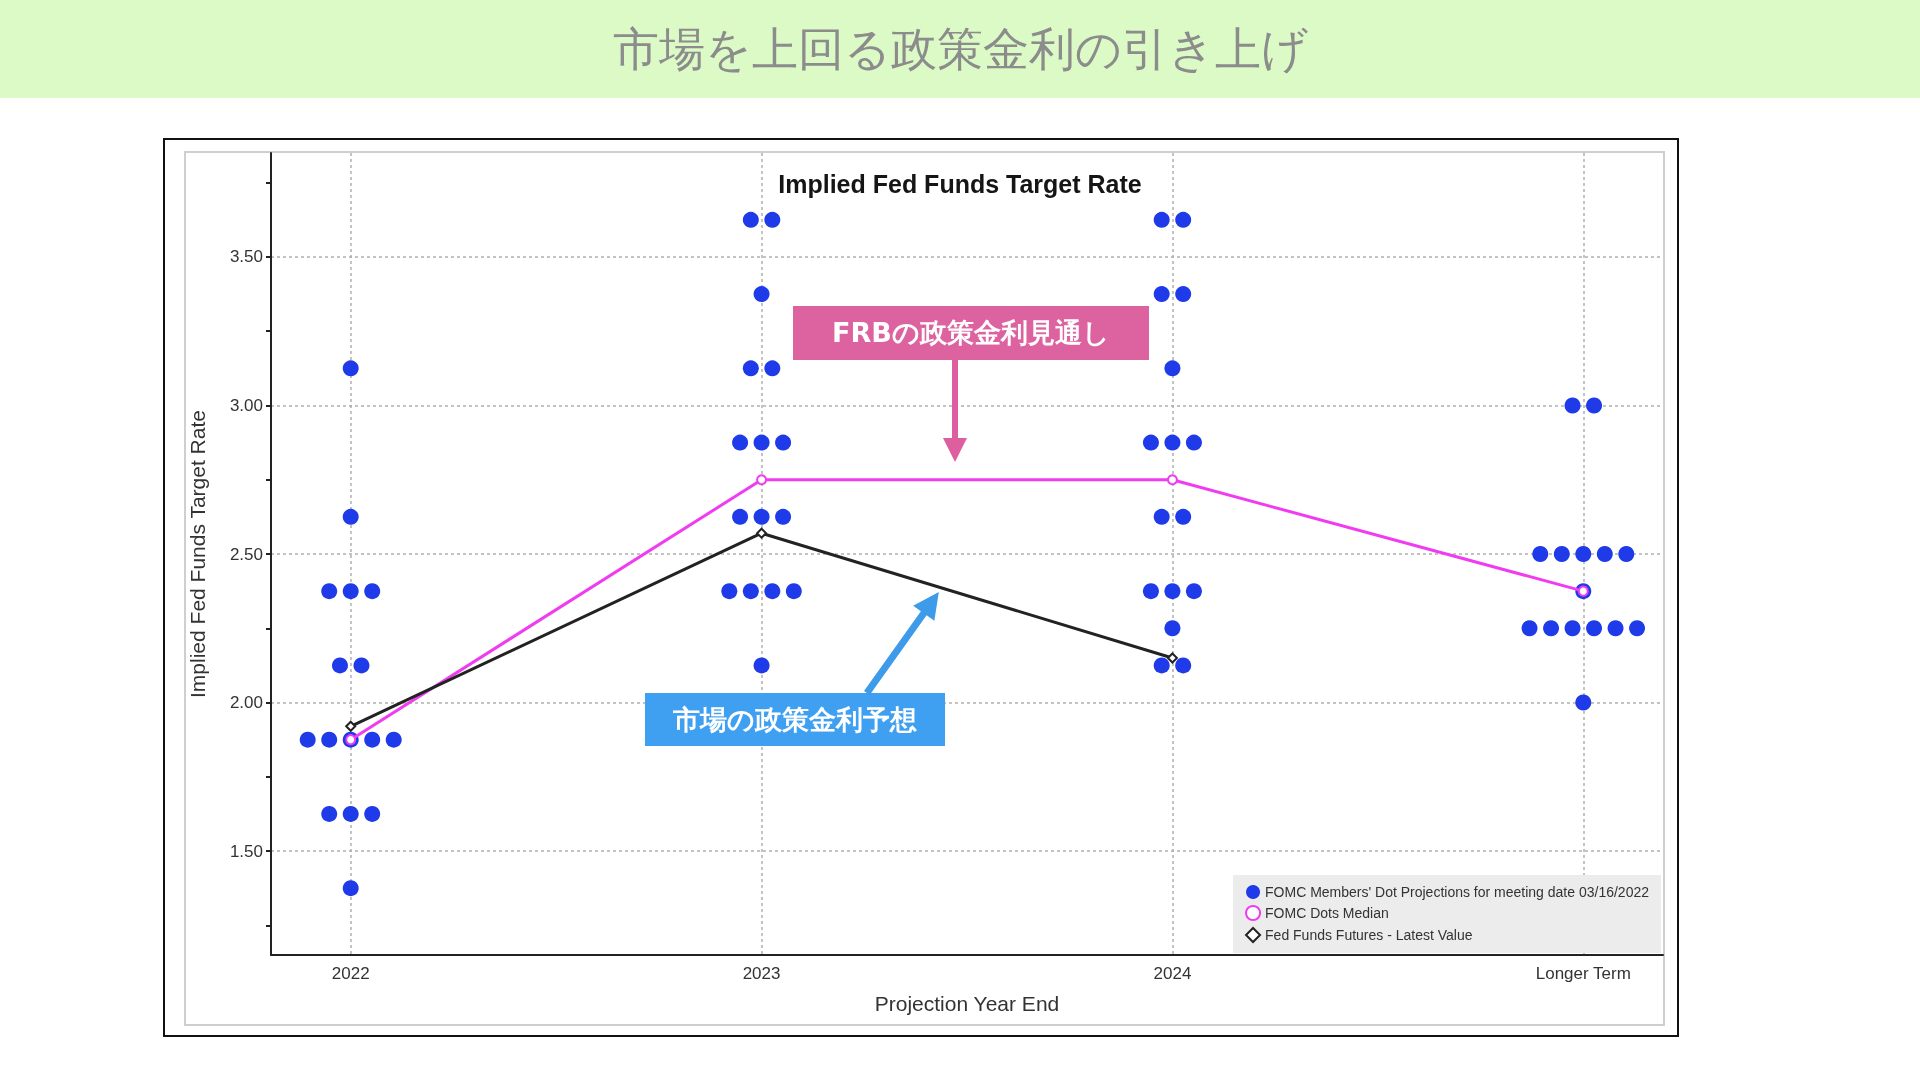 The image size is (1920, 1080). I want to click on chart-title: 市場を上回る政策金利の引き上げ, so click(960, 48).